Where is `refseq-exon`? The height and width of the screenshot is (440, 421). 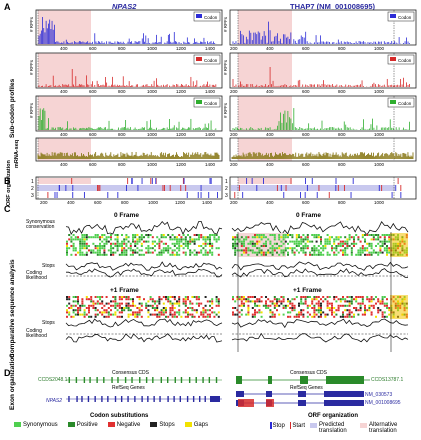
refseq-exon is located at coordinates (302, 403).